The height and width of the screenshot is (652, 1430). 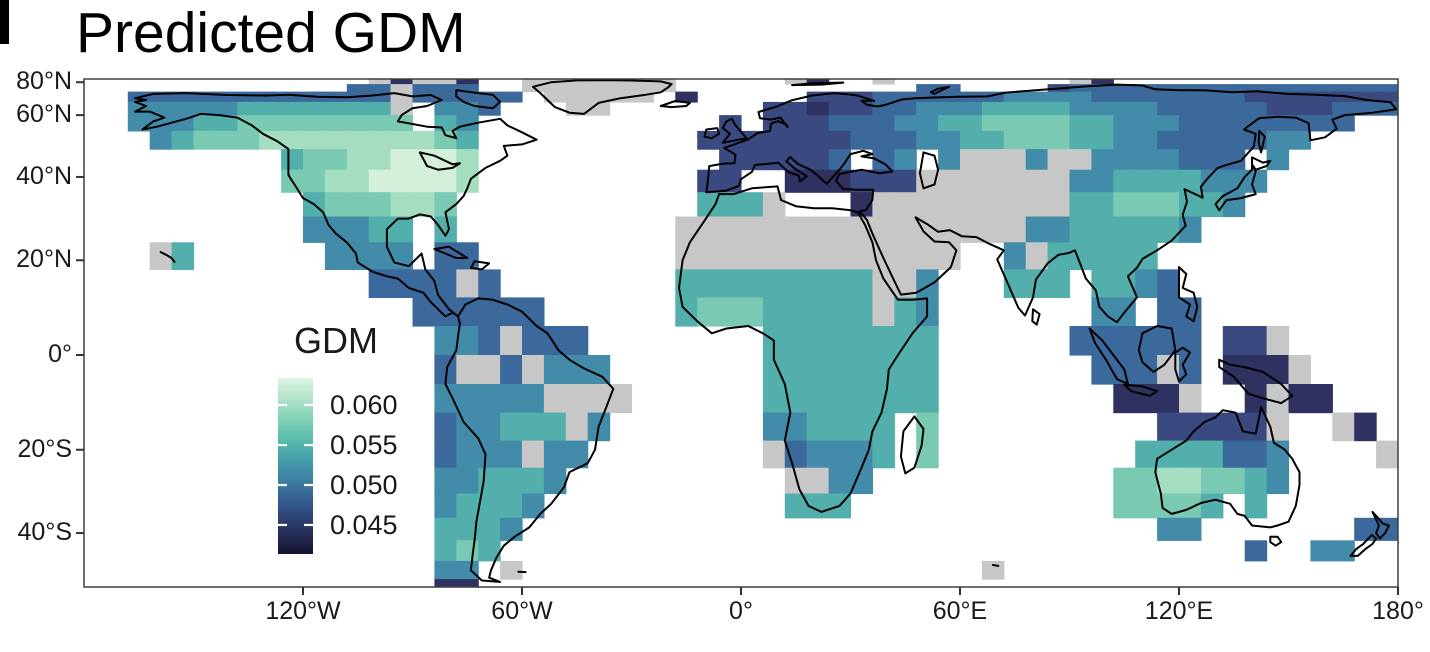 What do you see at coordinates (741, 611) in the screenshot?
I see `x-axis-tick-label: 0°` at bounding box center [741, 611].